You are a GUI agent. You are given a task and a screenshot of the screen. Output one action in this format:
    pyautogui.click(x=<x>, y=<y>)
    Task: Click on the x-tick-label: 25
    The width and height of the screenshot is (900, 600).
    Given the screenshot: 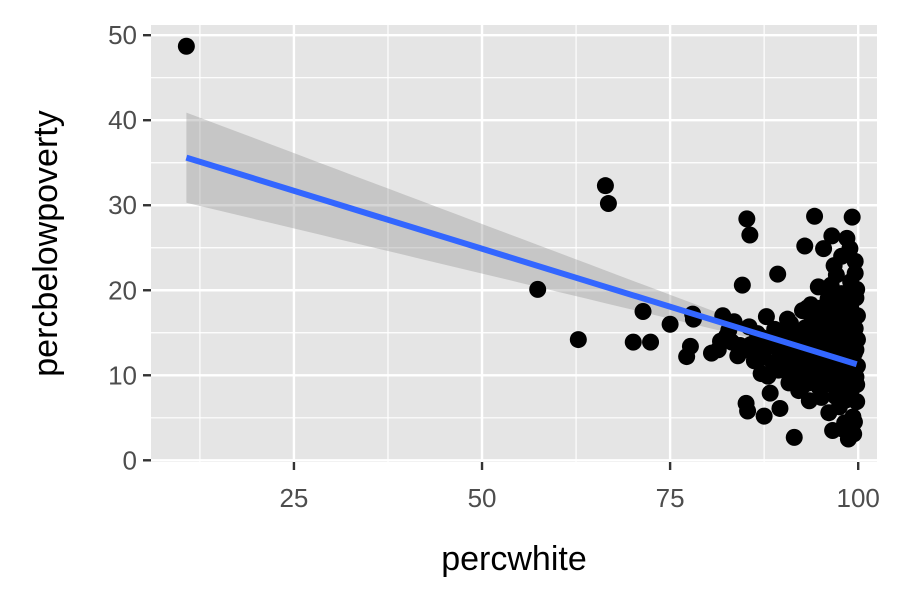 What is the action you would take?
    pyautogui.click(x=293, y=498)
    